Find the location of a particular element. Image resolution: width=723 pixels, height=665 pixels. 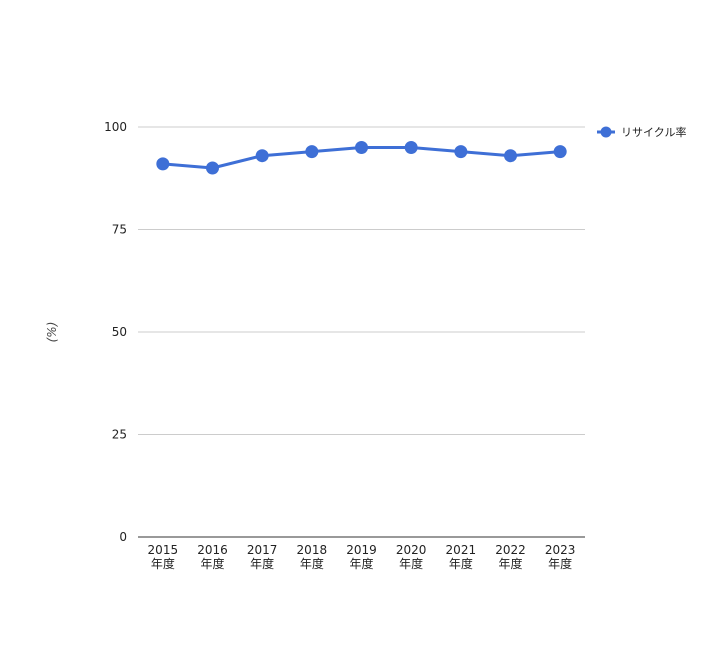

y-tick-label: 75 is located at coordinates (119, 230).